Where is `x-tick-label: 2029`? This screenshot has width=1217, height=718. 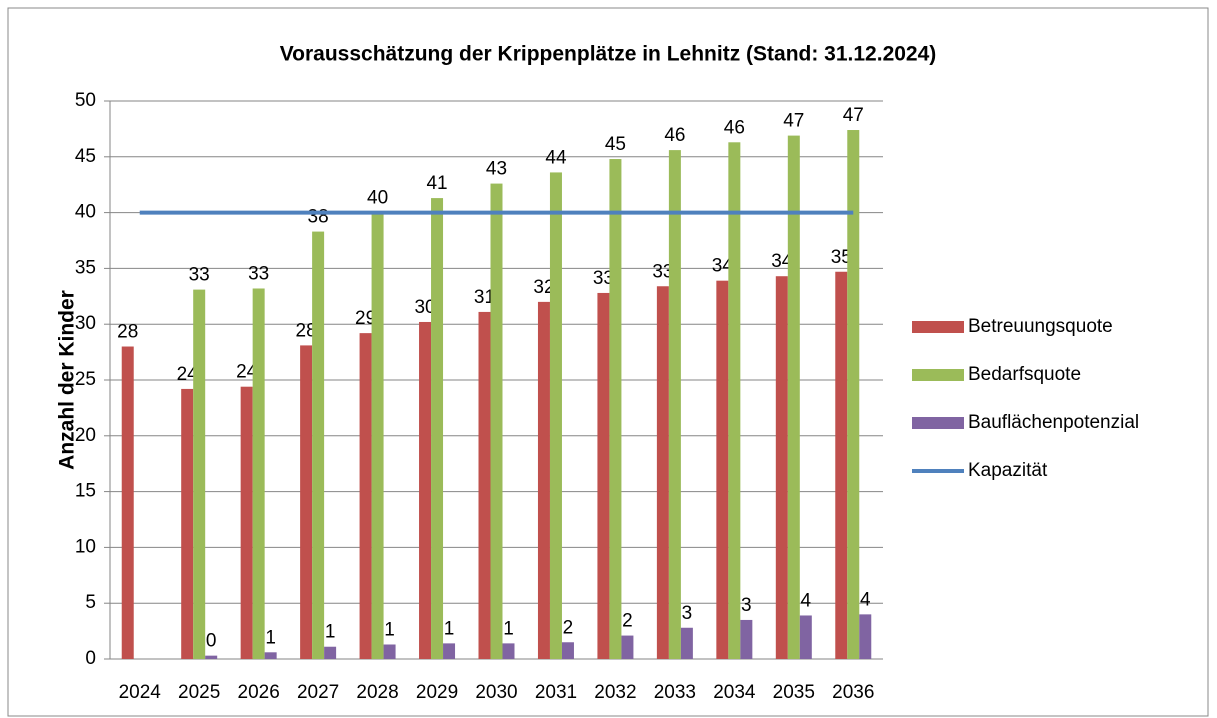
x-tick-label: 2029 is located at coordinates (437, 692).